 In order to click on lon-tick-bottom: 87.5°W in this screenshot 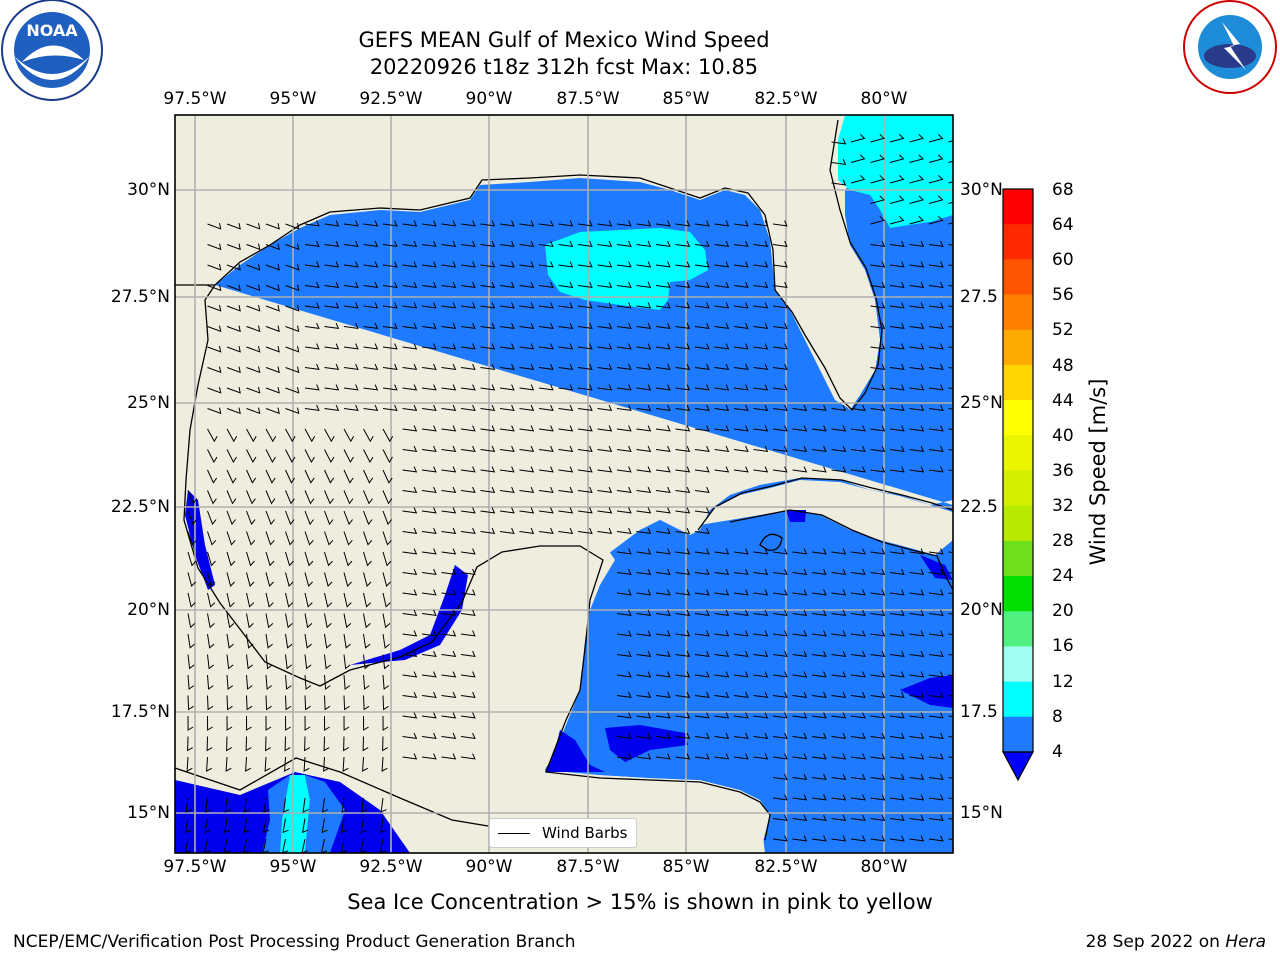, I will do `click(588, 867)`.